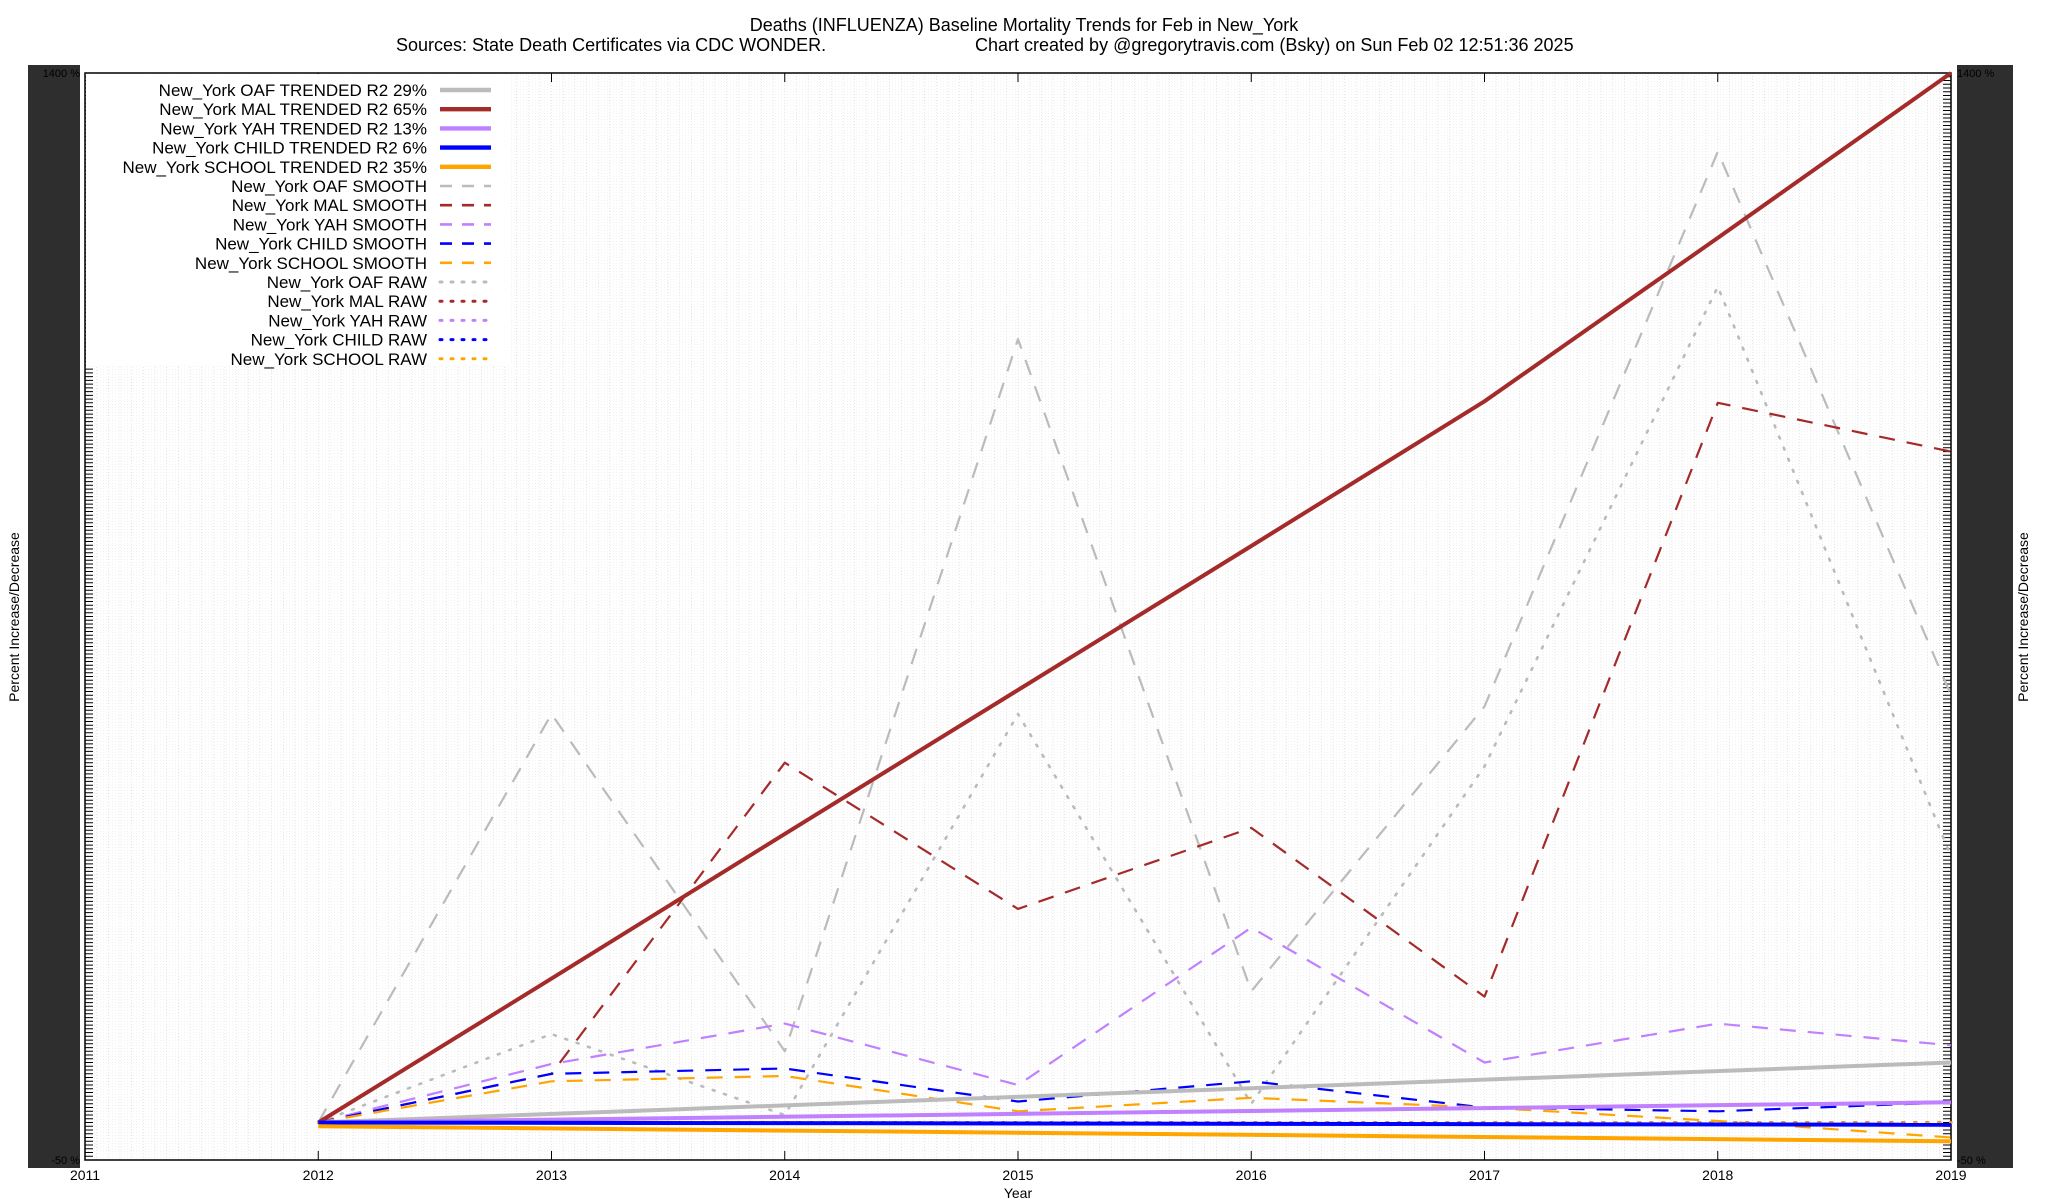  What do you see at coordinates (62, 74) in the screenshot?
I see `y-tick-label-left-top: 1400 %` at bounding box center [62, 74].